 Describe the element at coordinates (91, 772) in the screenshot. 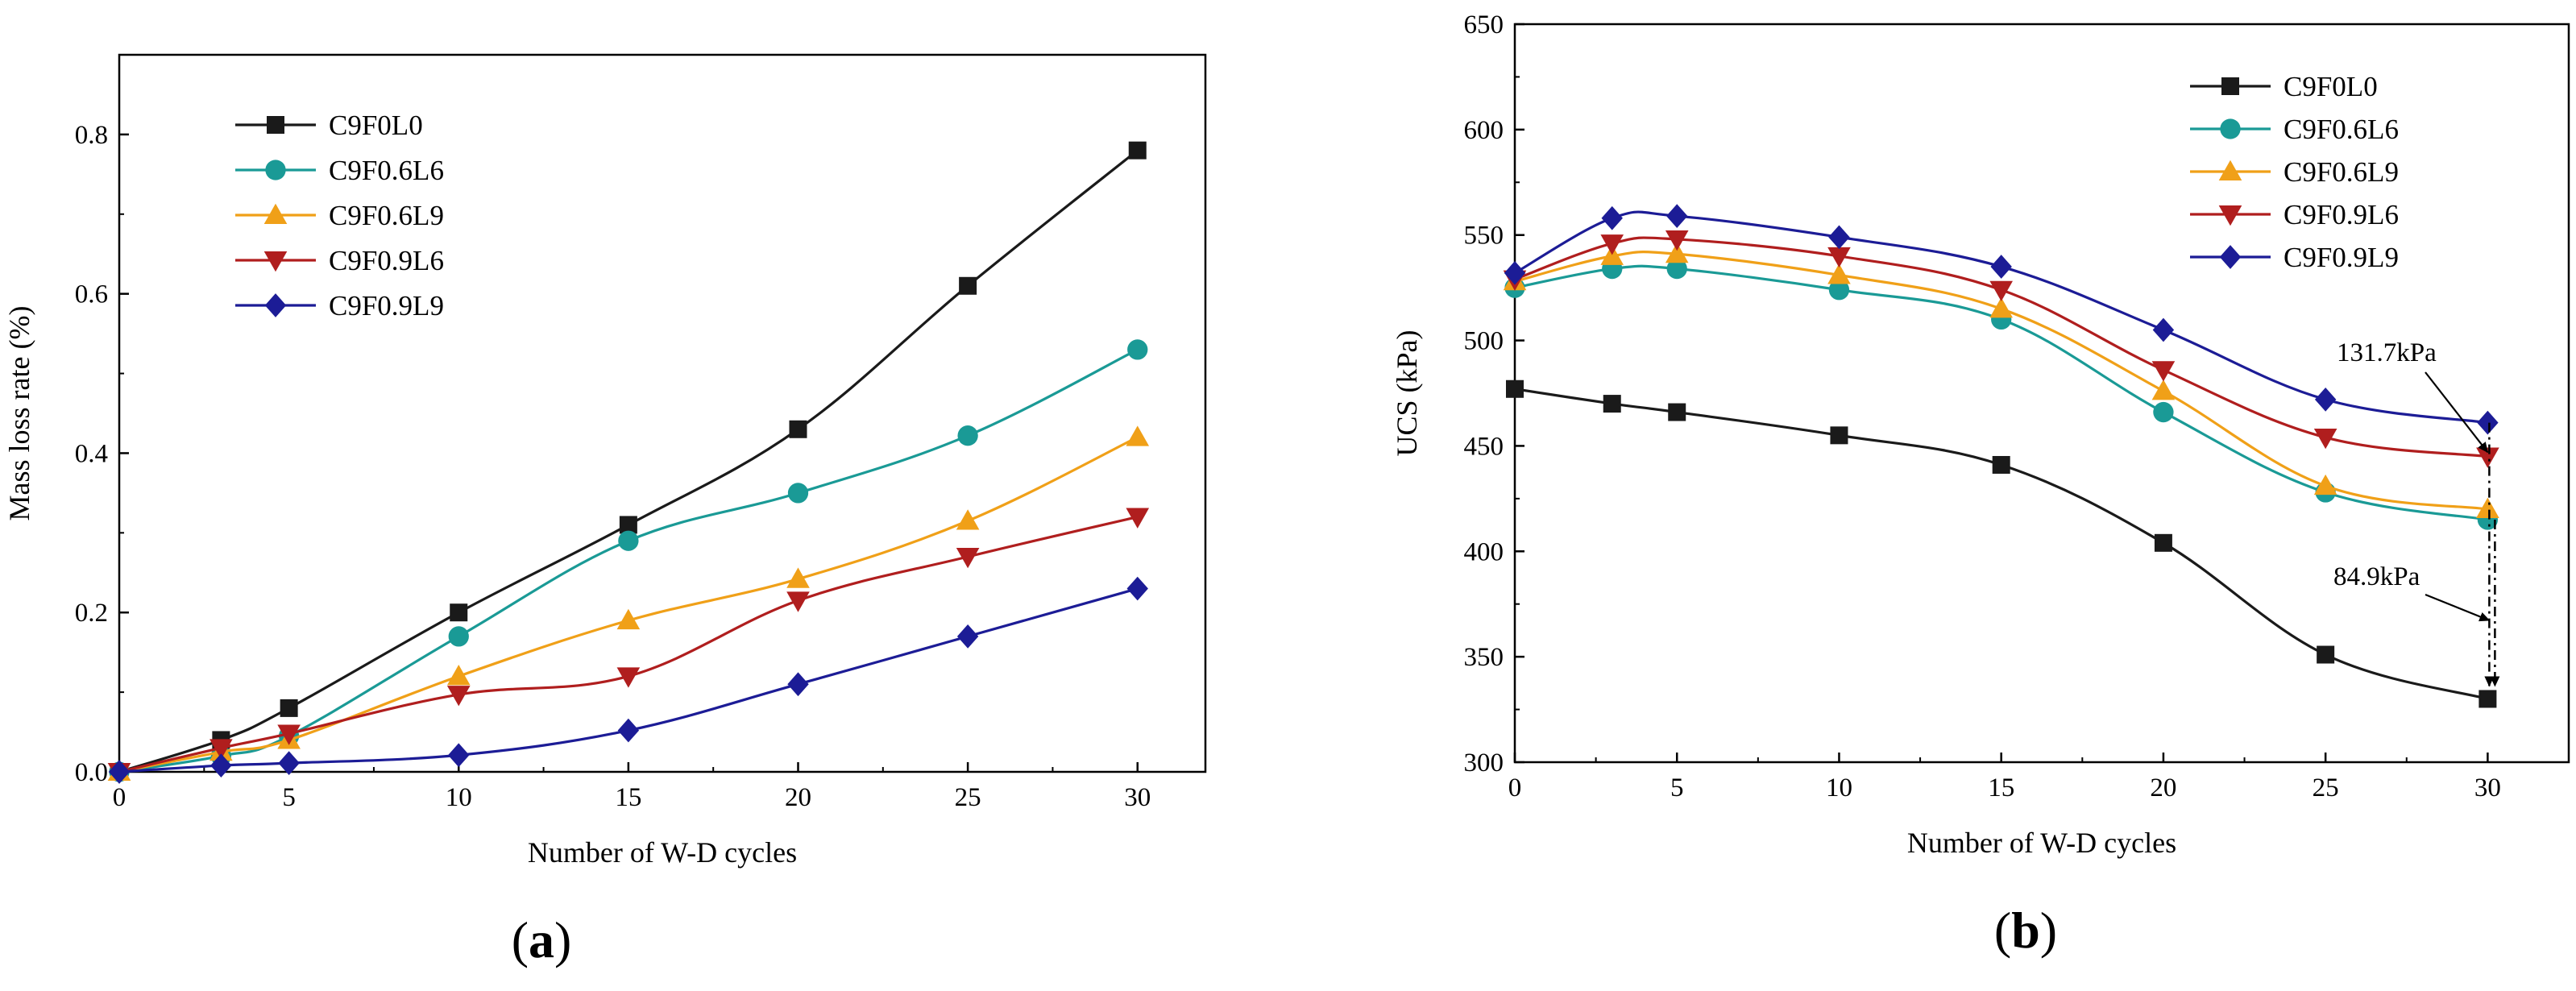

I see `y-tick-label: 0.0` at that location.